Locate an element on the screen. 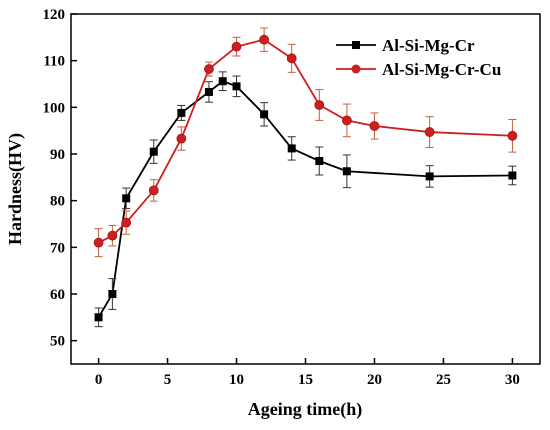  y-axis-title: Hardness(HV) is located at coordinates (15, 189).